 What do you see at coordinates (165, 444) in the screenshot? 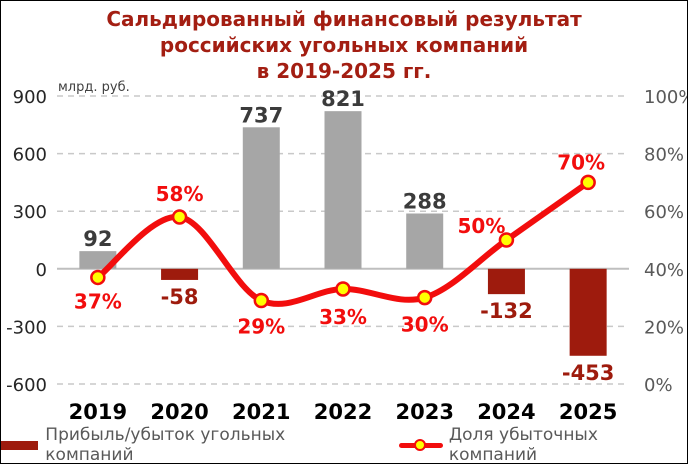
I see `legend-label-profit-loss: Прибыль/убыток угольных компаний` at bounding box center [165, 444].